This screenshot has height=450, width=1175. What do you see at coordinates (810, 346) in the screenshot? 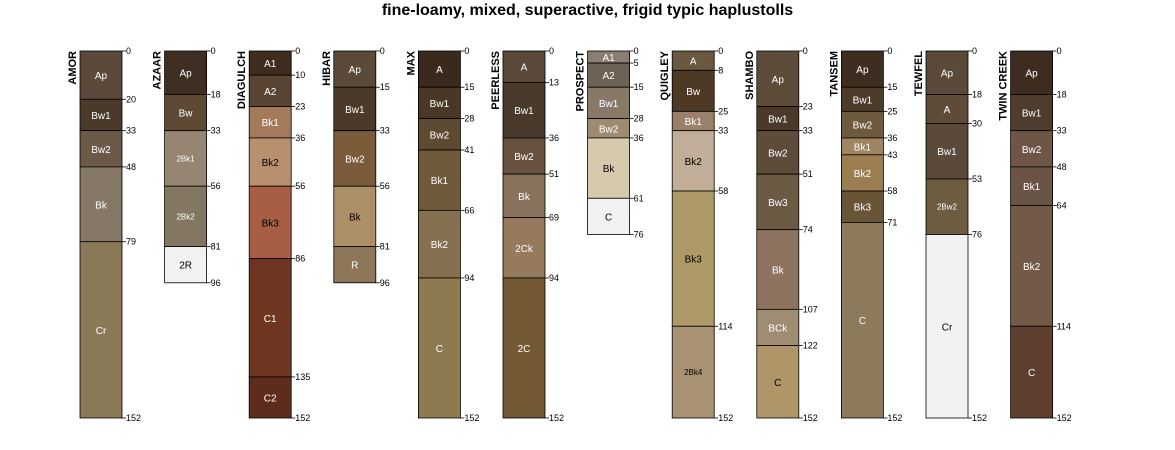
I see `depth-label: 122` at bounding box center [810, 346].